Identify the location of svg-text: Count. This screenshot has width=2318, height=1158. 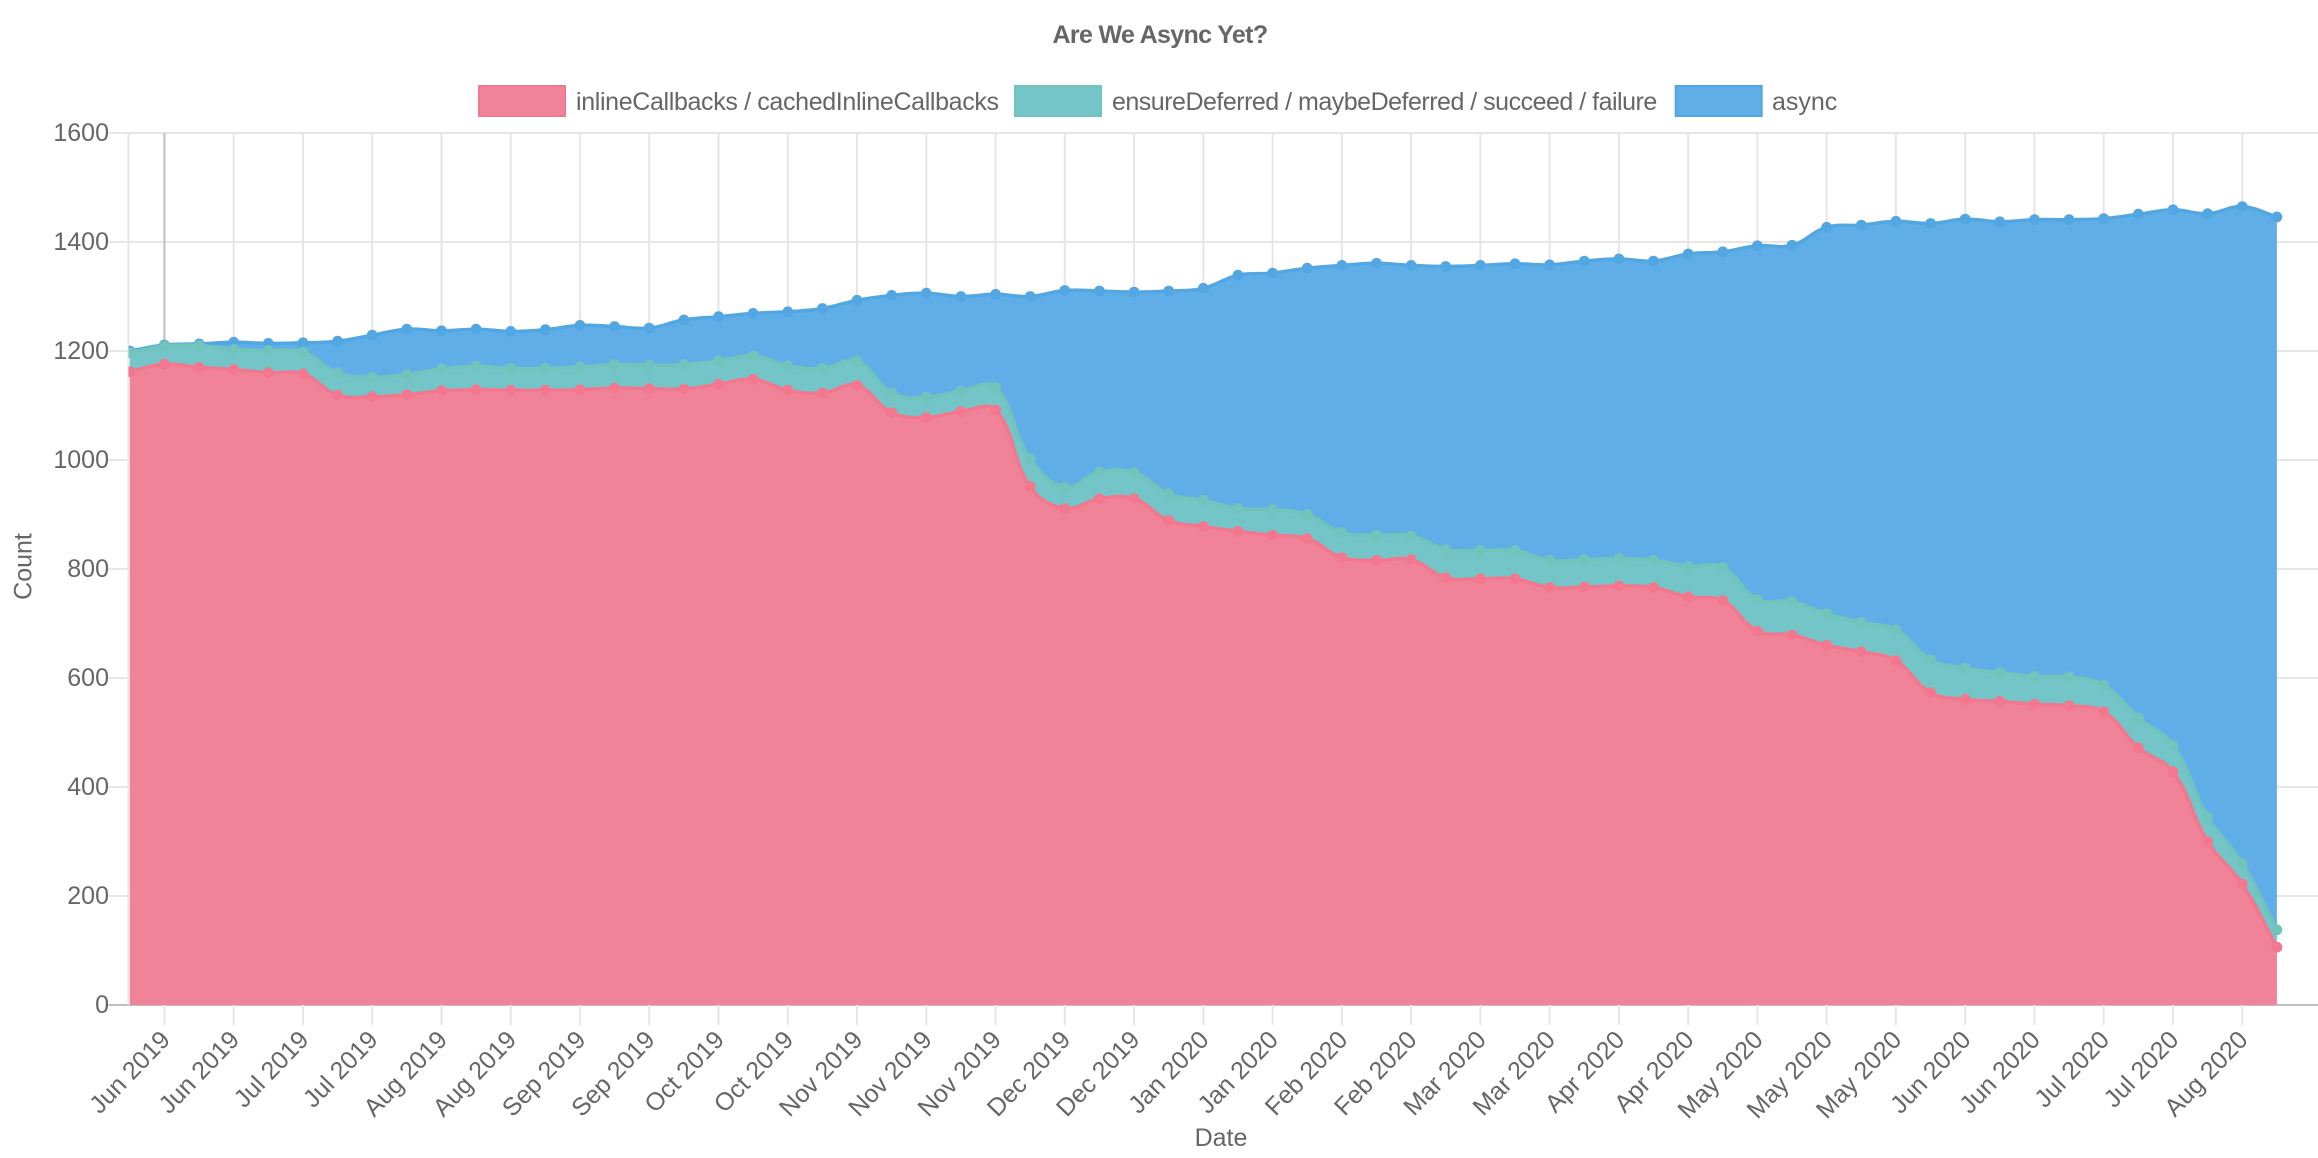
(23, 566).